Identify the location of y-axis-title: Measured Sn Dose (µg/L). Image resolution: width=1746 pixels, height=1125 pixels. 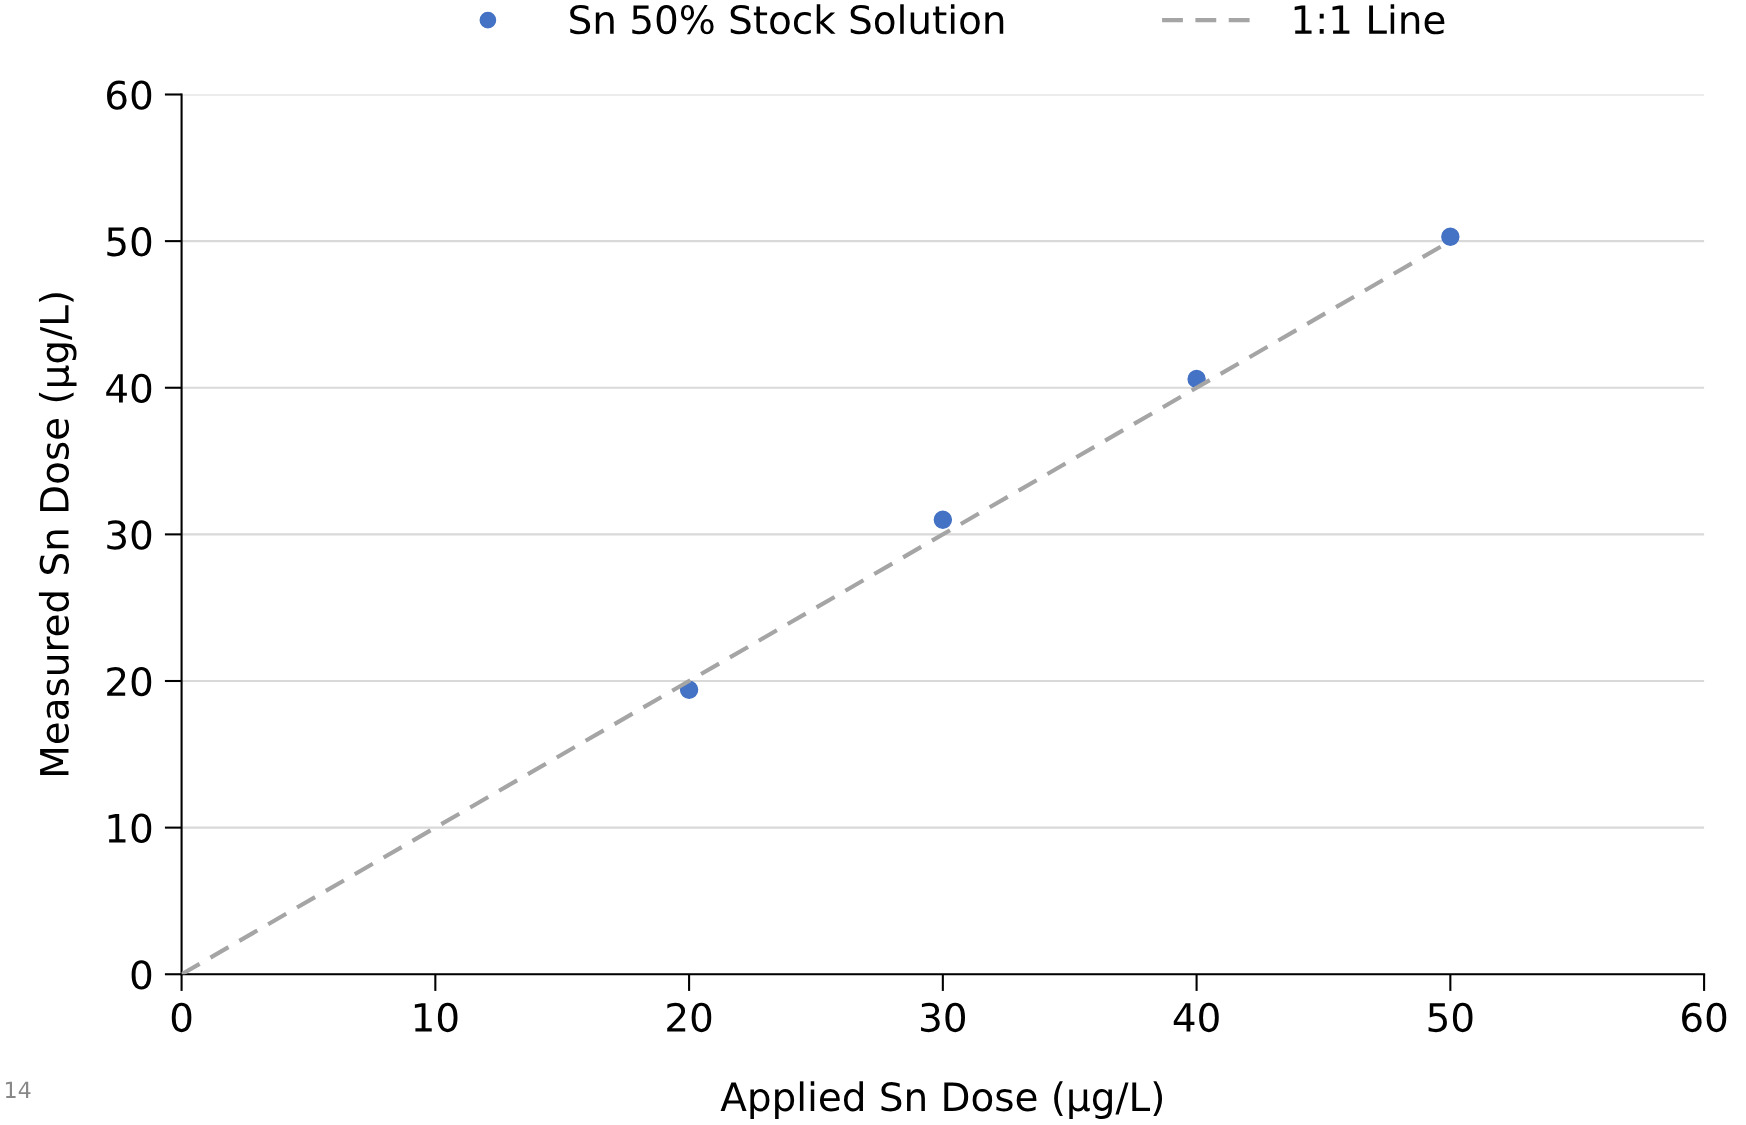
(57, 534).